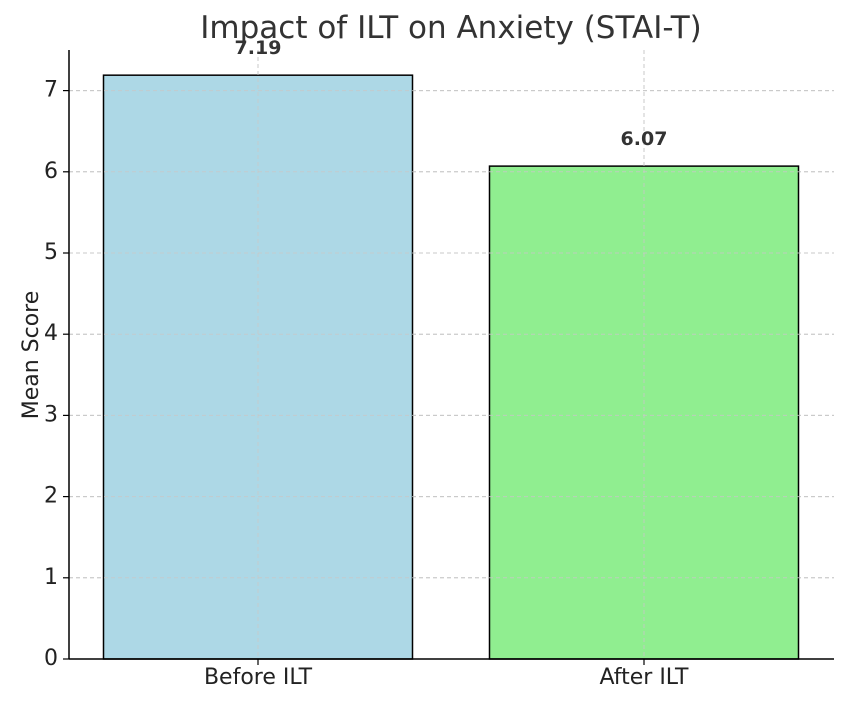  I want to click on data-label: 6.07, so click(644, 139).